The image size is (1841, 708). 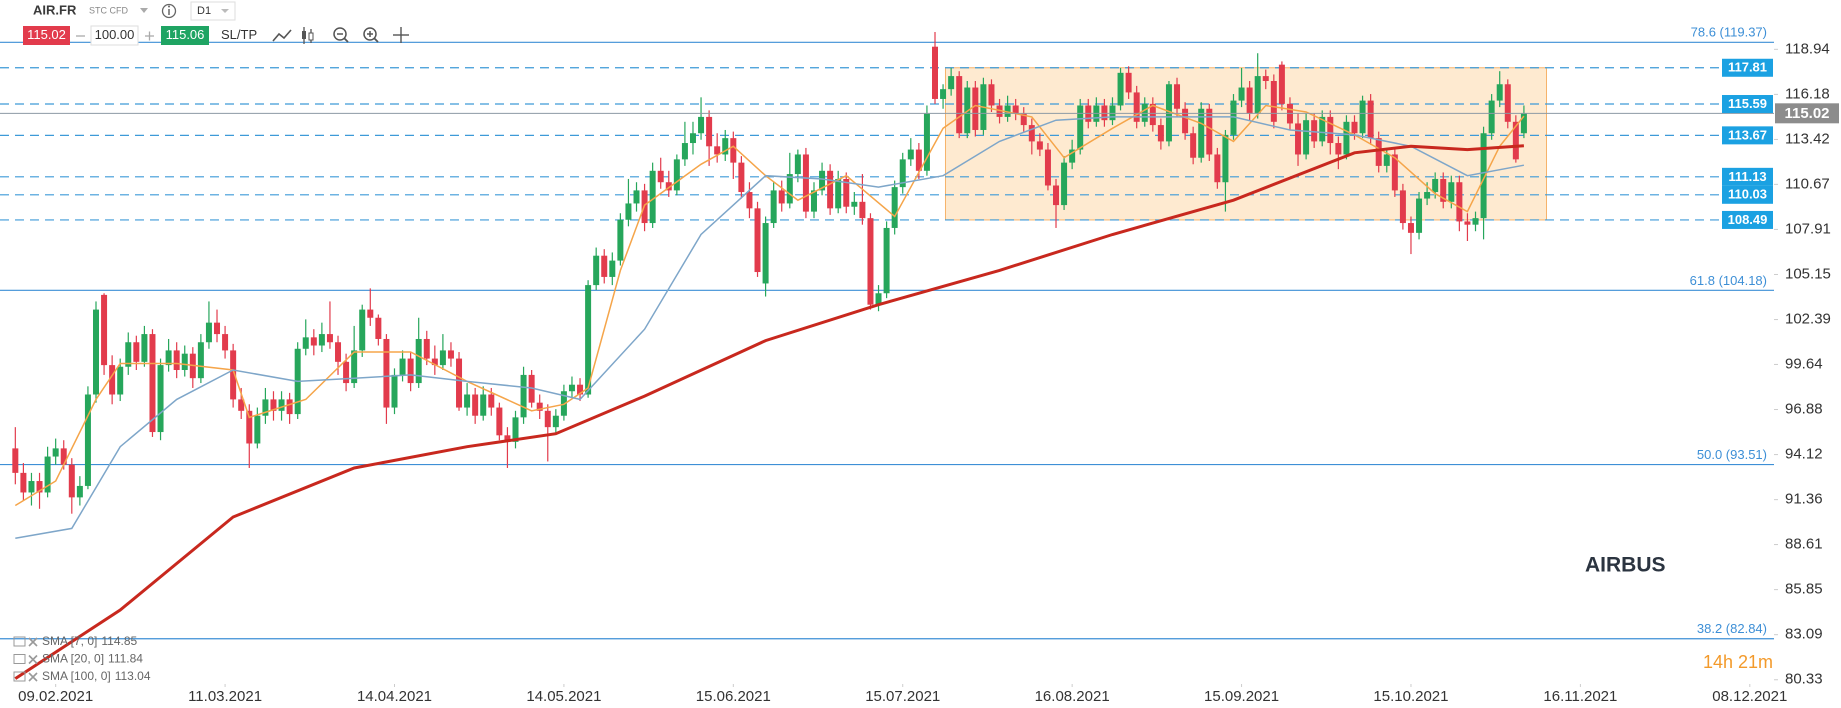 I want to click on zoom-in-icon, so click(x=370, y=34).